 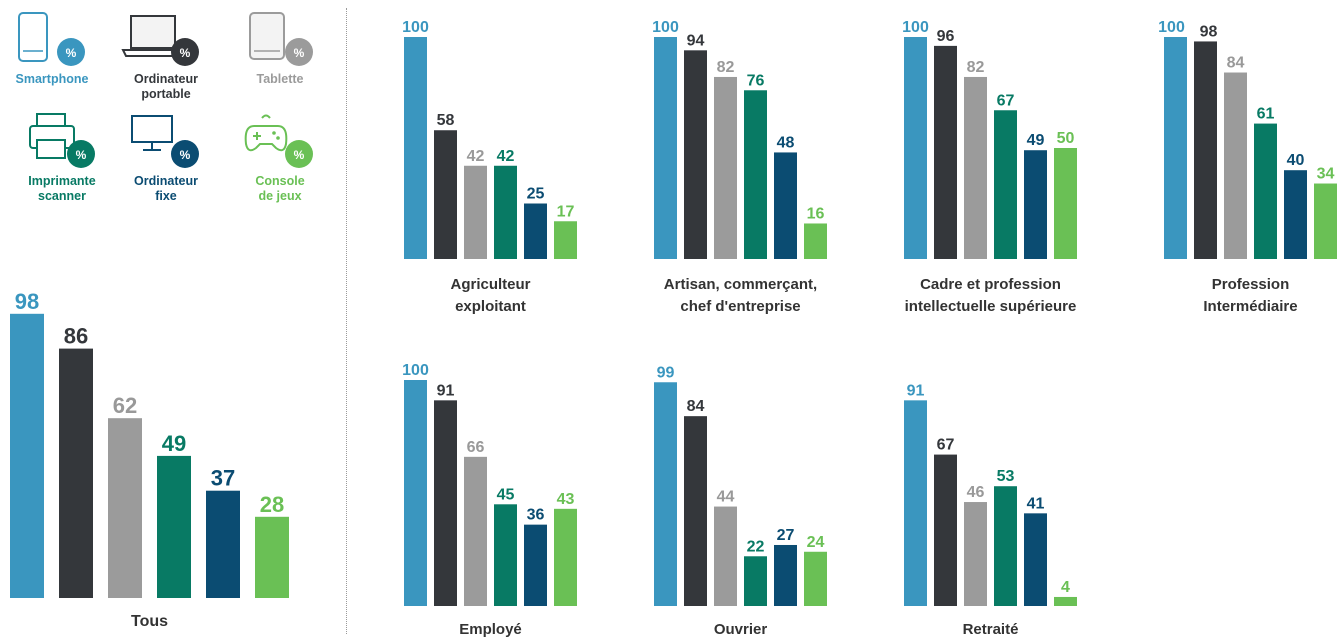 What do you see at coordinates (165, 141) in the screenshot?
I see `desktop-icon: %` at bounding box center [165, 141].